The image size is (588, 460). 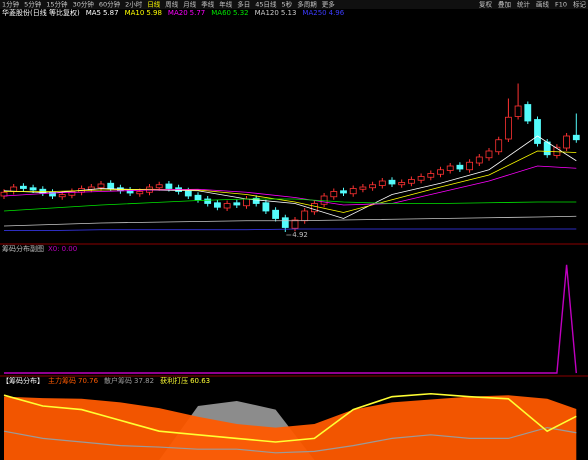 What do you see at coordinates (208, 4) in the screenshot?
I see `timeframe-tab: 季线` at bounding box center [208, 4].